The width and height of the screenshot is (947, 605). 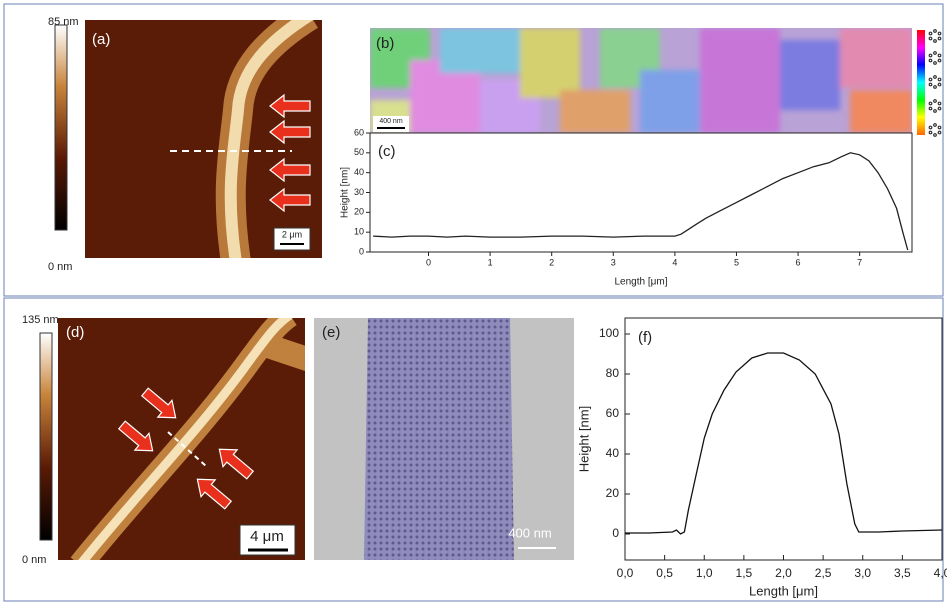 I want to click on panel-label: (c), so click(x=387, y=151).